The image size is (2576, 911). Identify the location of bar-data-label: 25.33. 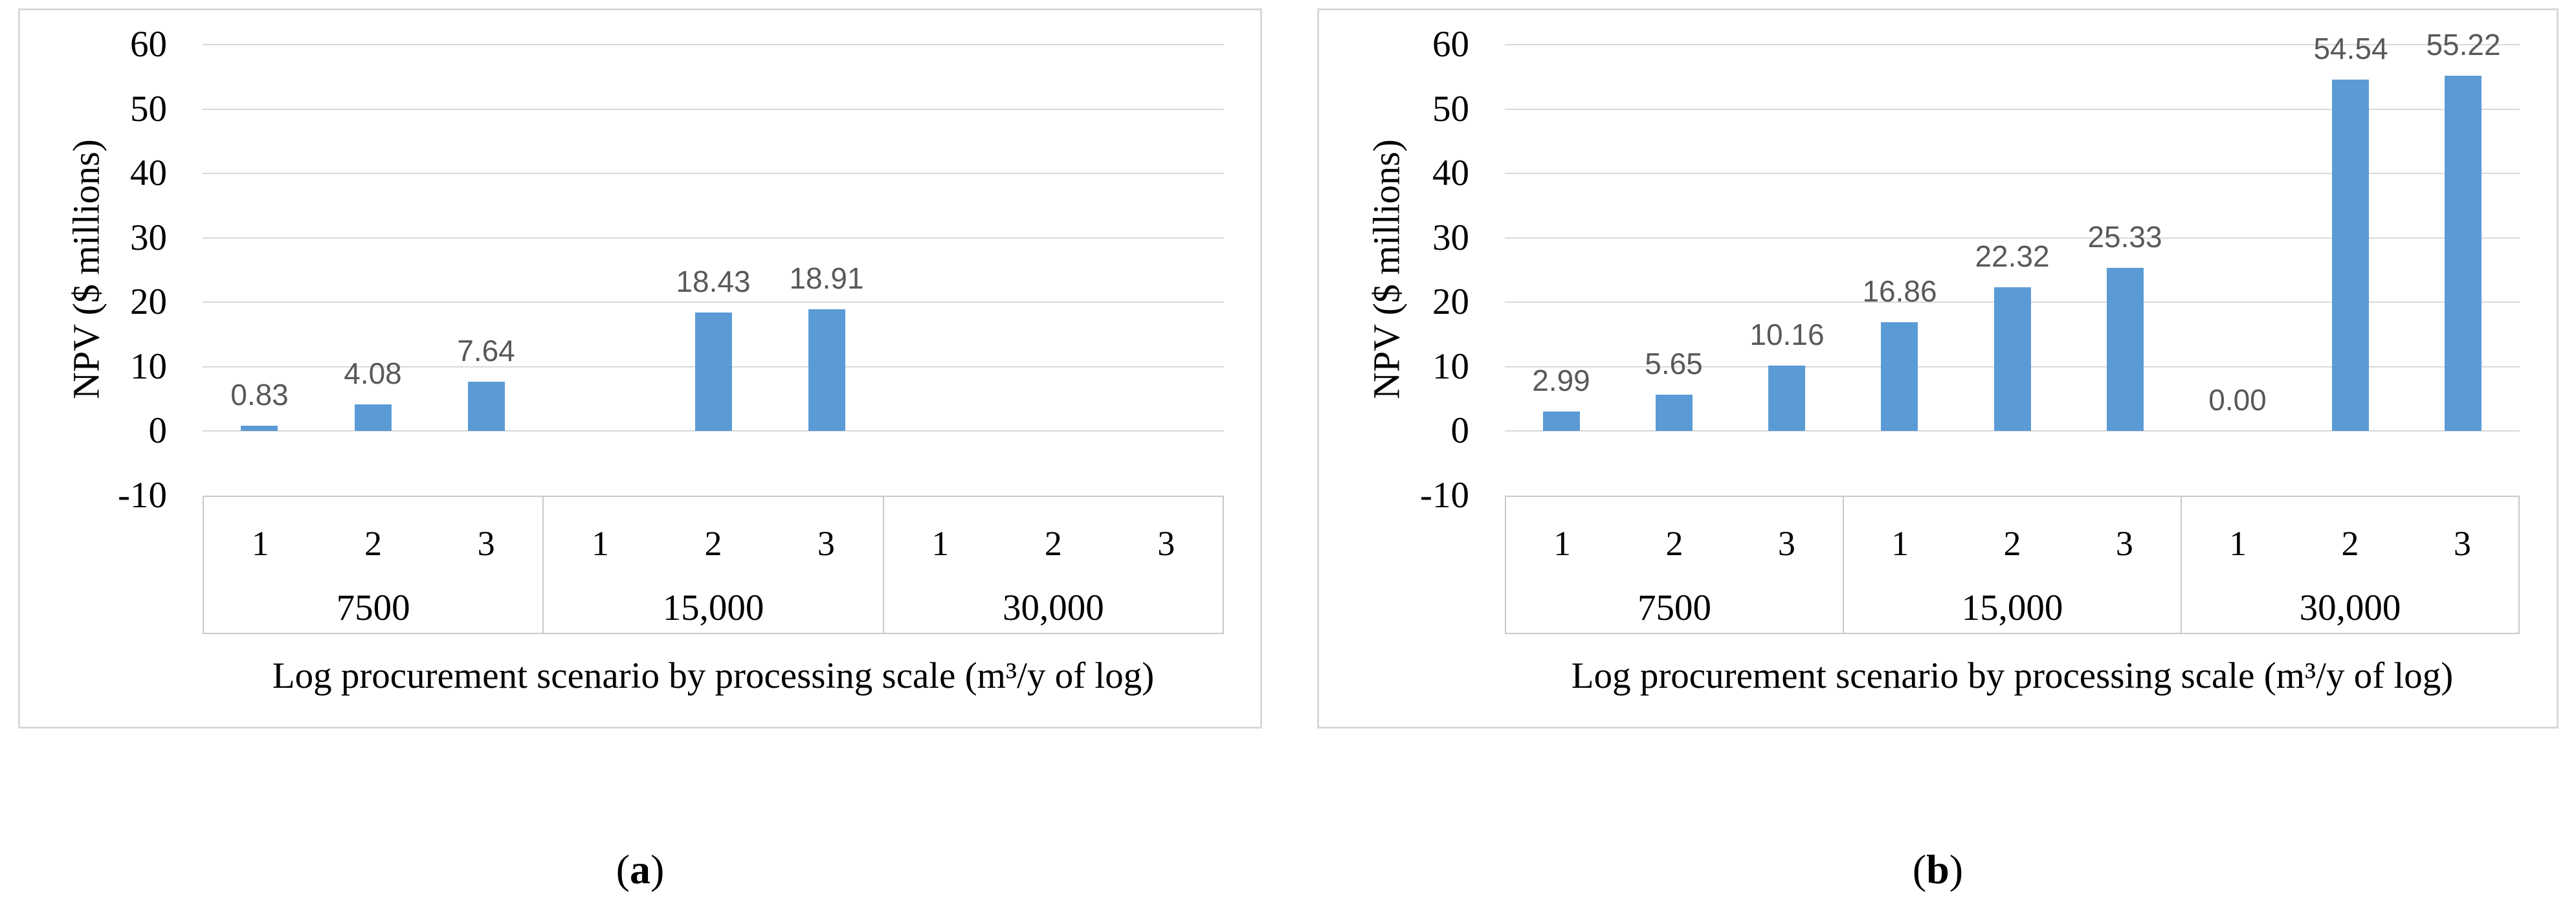
(2124, 237).